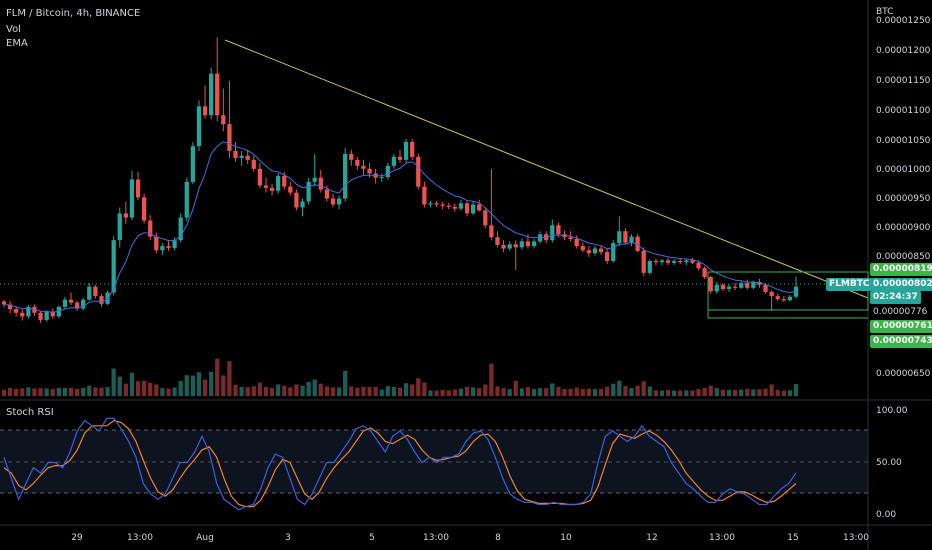 This screenshot has height=550, width=932. What do you see at coordinates (901, 341) in the screenshot?
I see `price-tag-low3: 0.00000743` at bounding box center [901, 341].